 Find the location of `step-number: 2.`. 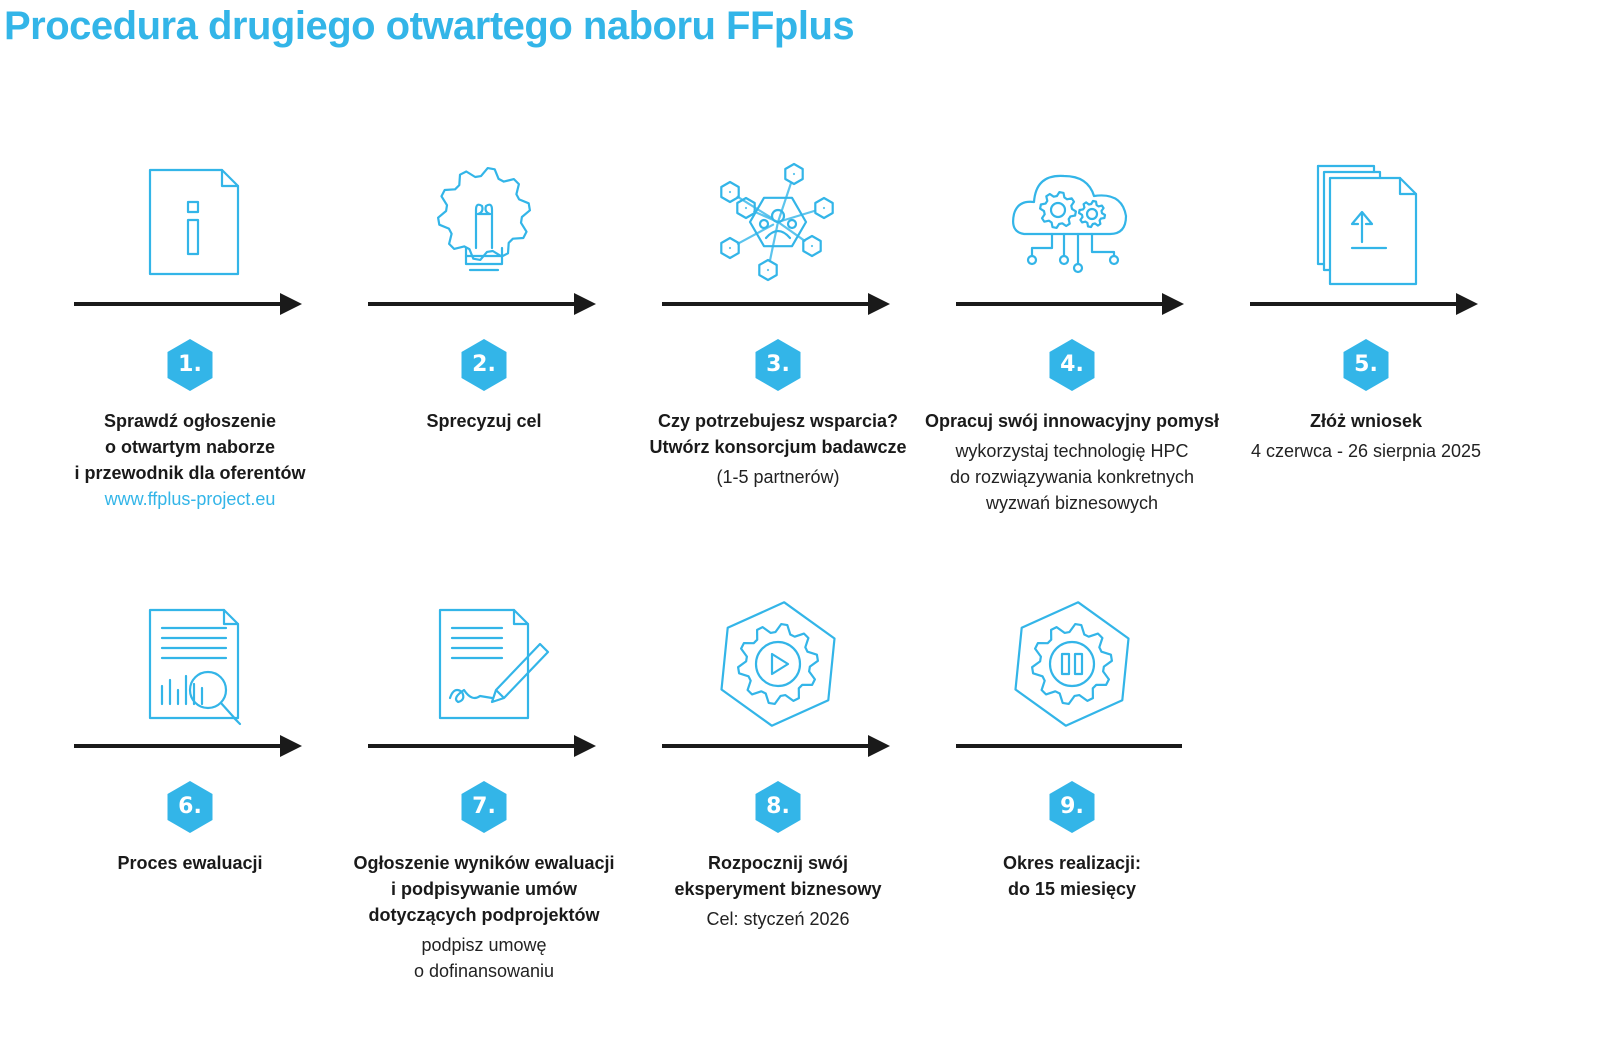

step-number: 2. is located at coordinates (484, 364).